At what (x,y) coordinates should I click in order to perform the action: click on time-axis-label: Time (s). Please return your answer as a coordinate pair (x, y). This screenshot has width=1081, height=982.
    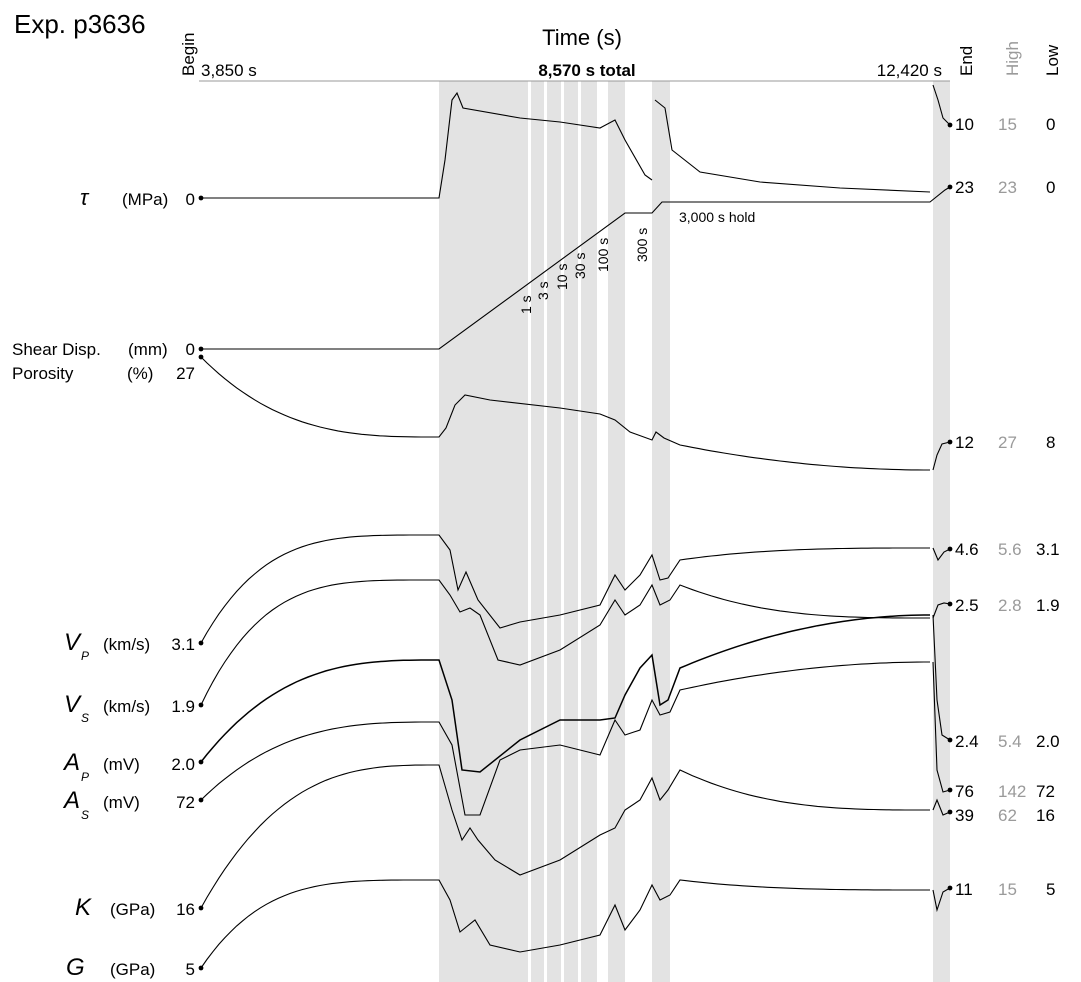
    Looking at the image, I should click on (582, 37).